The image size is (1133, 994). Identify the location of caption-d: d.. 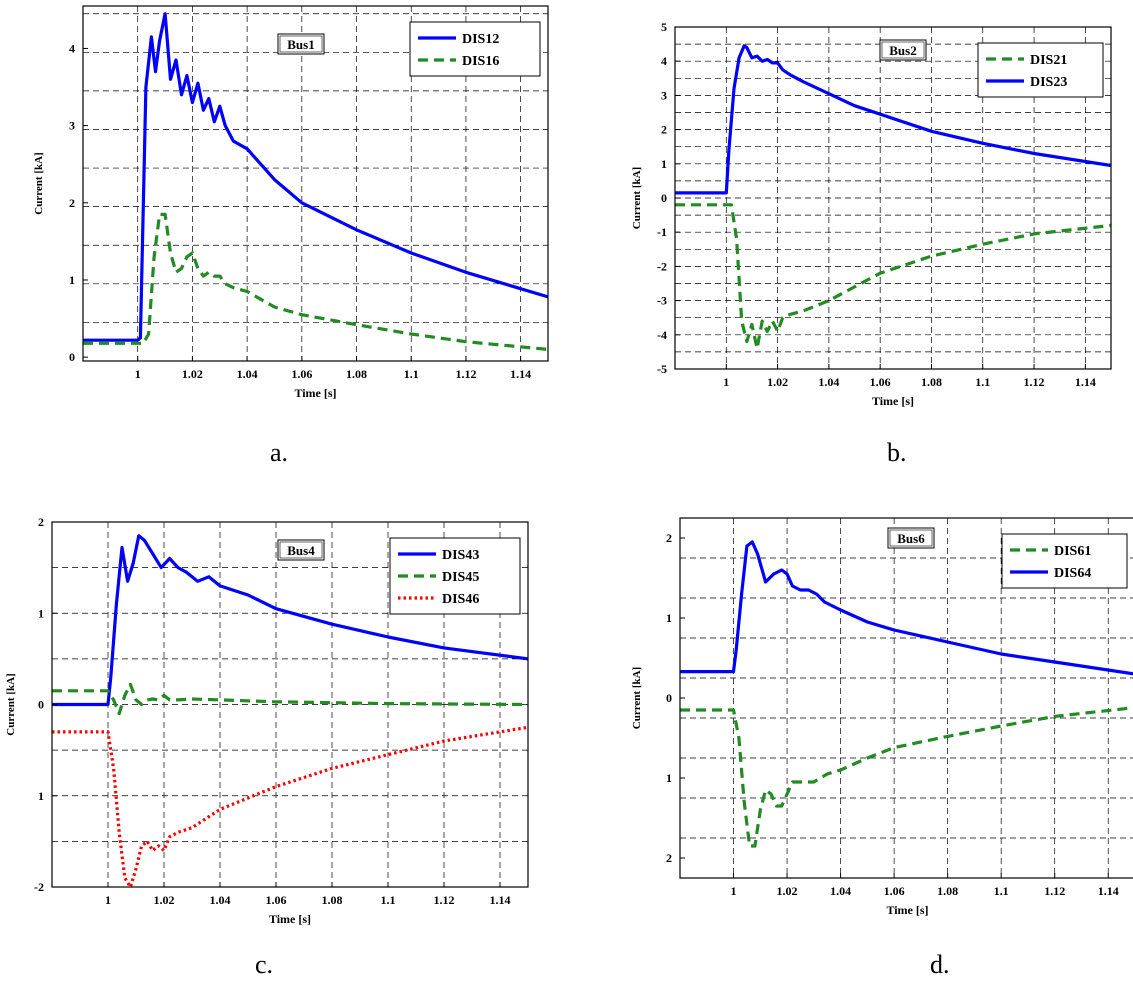
(940, 964).